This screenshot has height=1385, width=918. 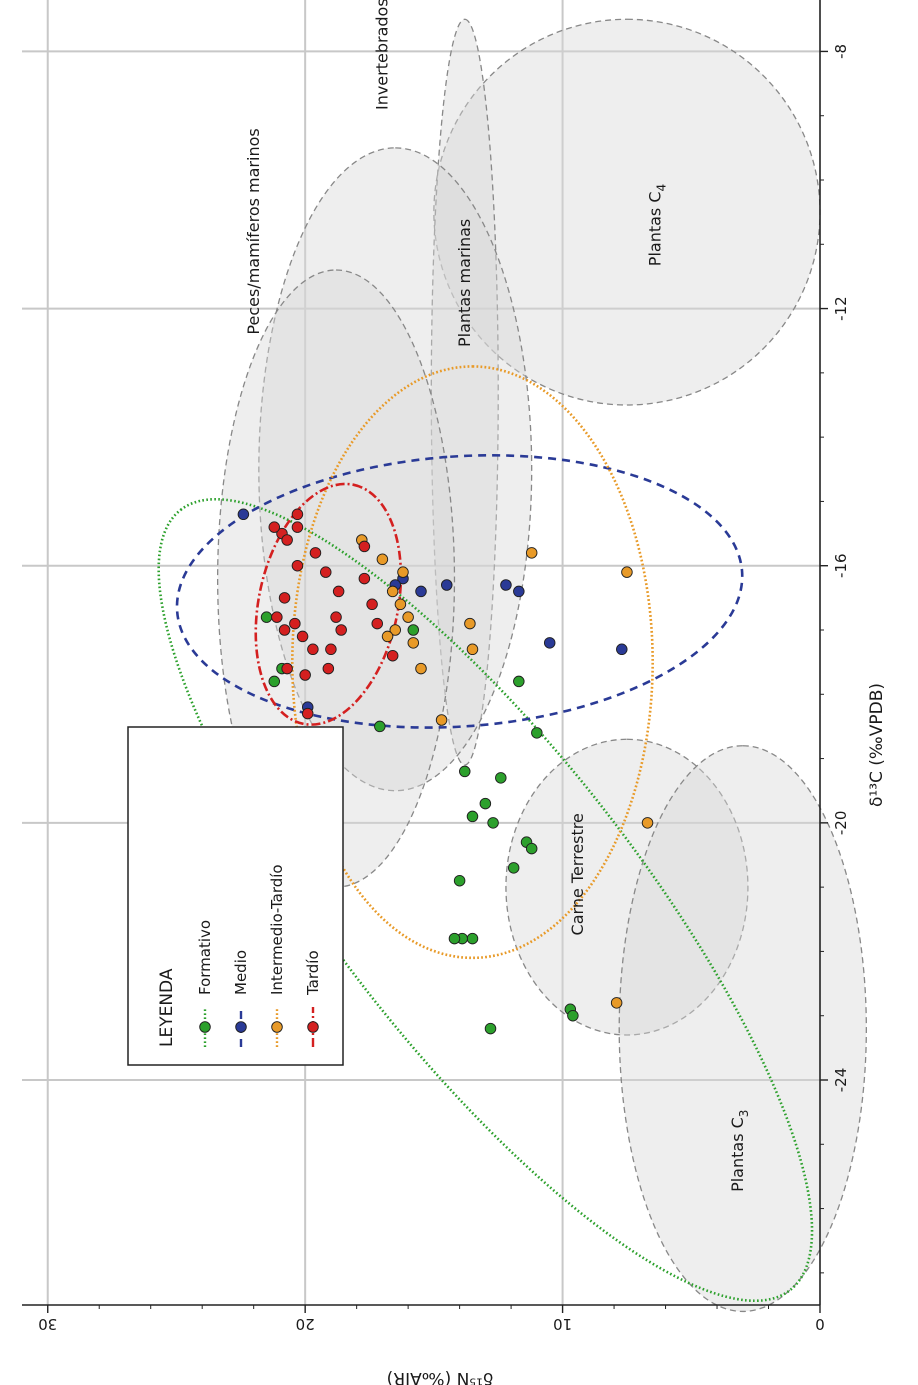 I want to click on x-tick-label: -20, so click(x=841, y=823).